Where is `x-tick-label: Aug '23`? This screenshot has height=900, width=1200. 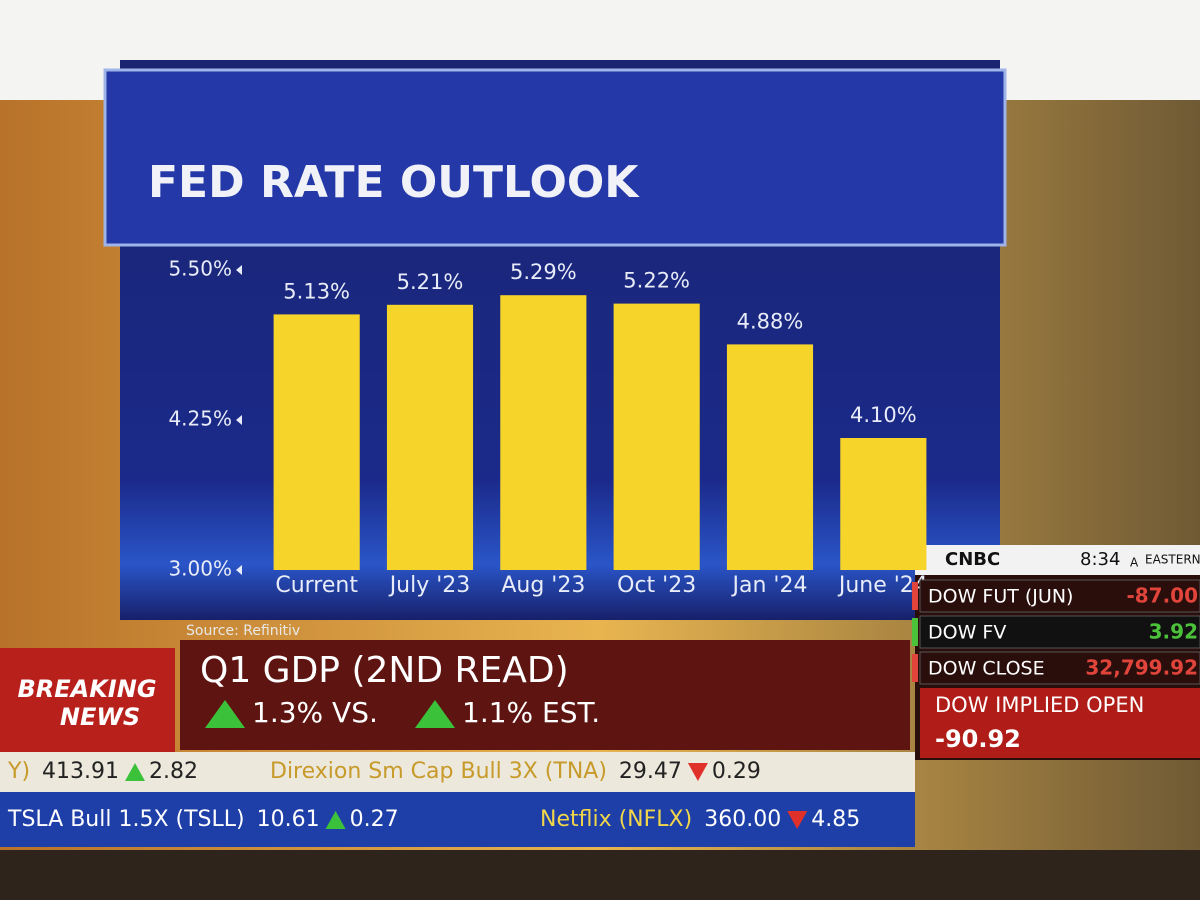
x-tick-label: Aug '23 is located at coordinates (543, 585).